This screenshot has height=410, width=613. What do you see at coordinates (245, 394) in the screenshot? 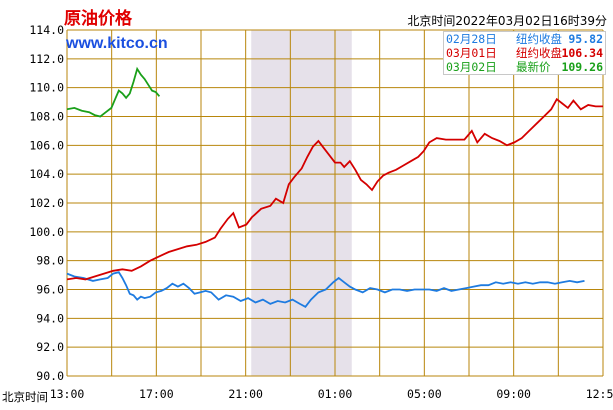
I see `x-tick-label: 21:00` at bounding box center [245, 394].